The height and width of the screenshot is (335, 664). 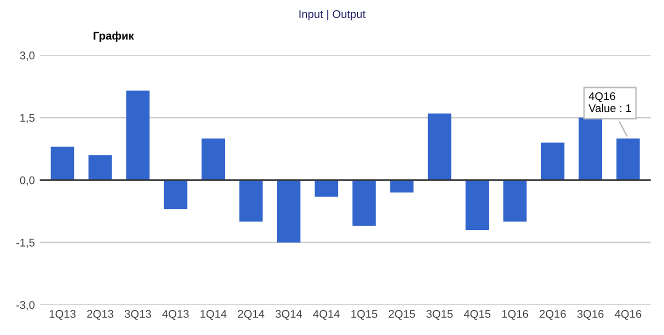 What do you see at coordinates (326, 315) in the screenshot?
I see `x-tick-label: 4Q14` at bounding box center [326, 315].